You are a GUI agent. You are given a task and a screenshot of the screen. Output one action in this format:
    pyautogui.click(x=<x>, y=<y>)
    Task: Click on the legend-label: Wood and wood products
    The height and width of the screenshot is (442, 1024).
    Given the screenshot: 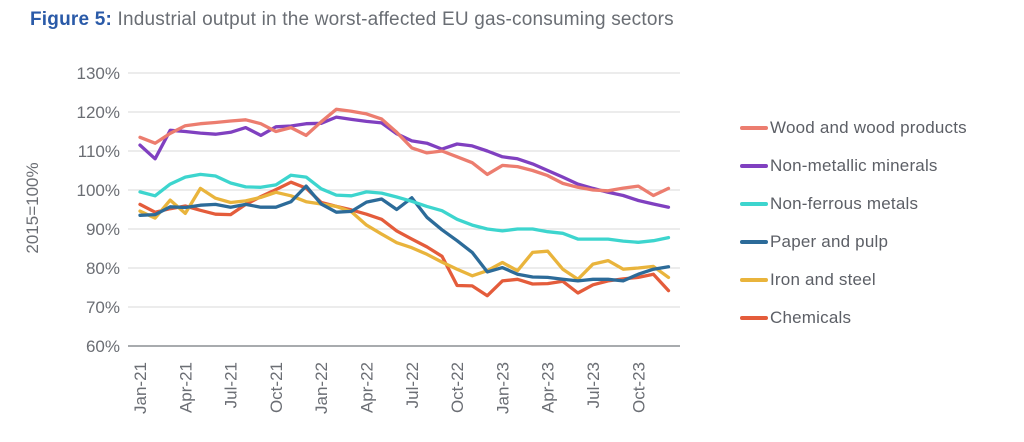 What is the action you would take?
    pyautogui.click(x=868, y=127)
    